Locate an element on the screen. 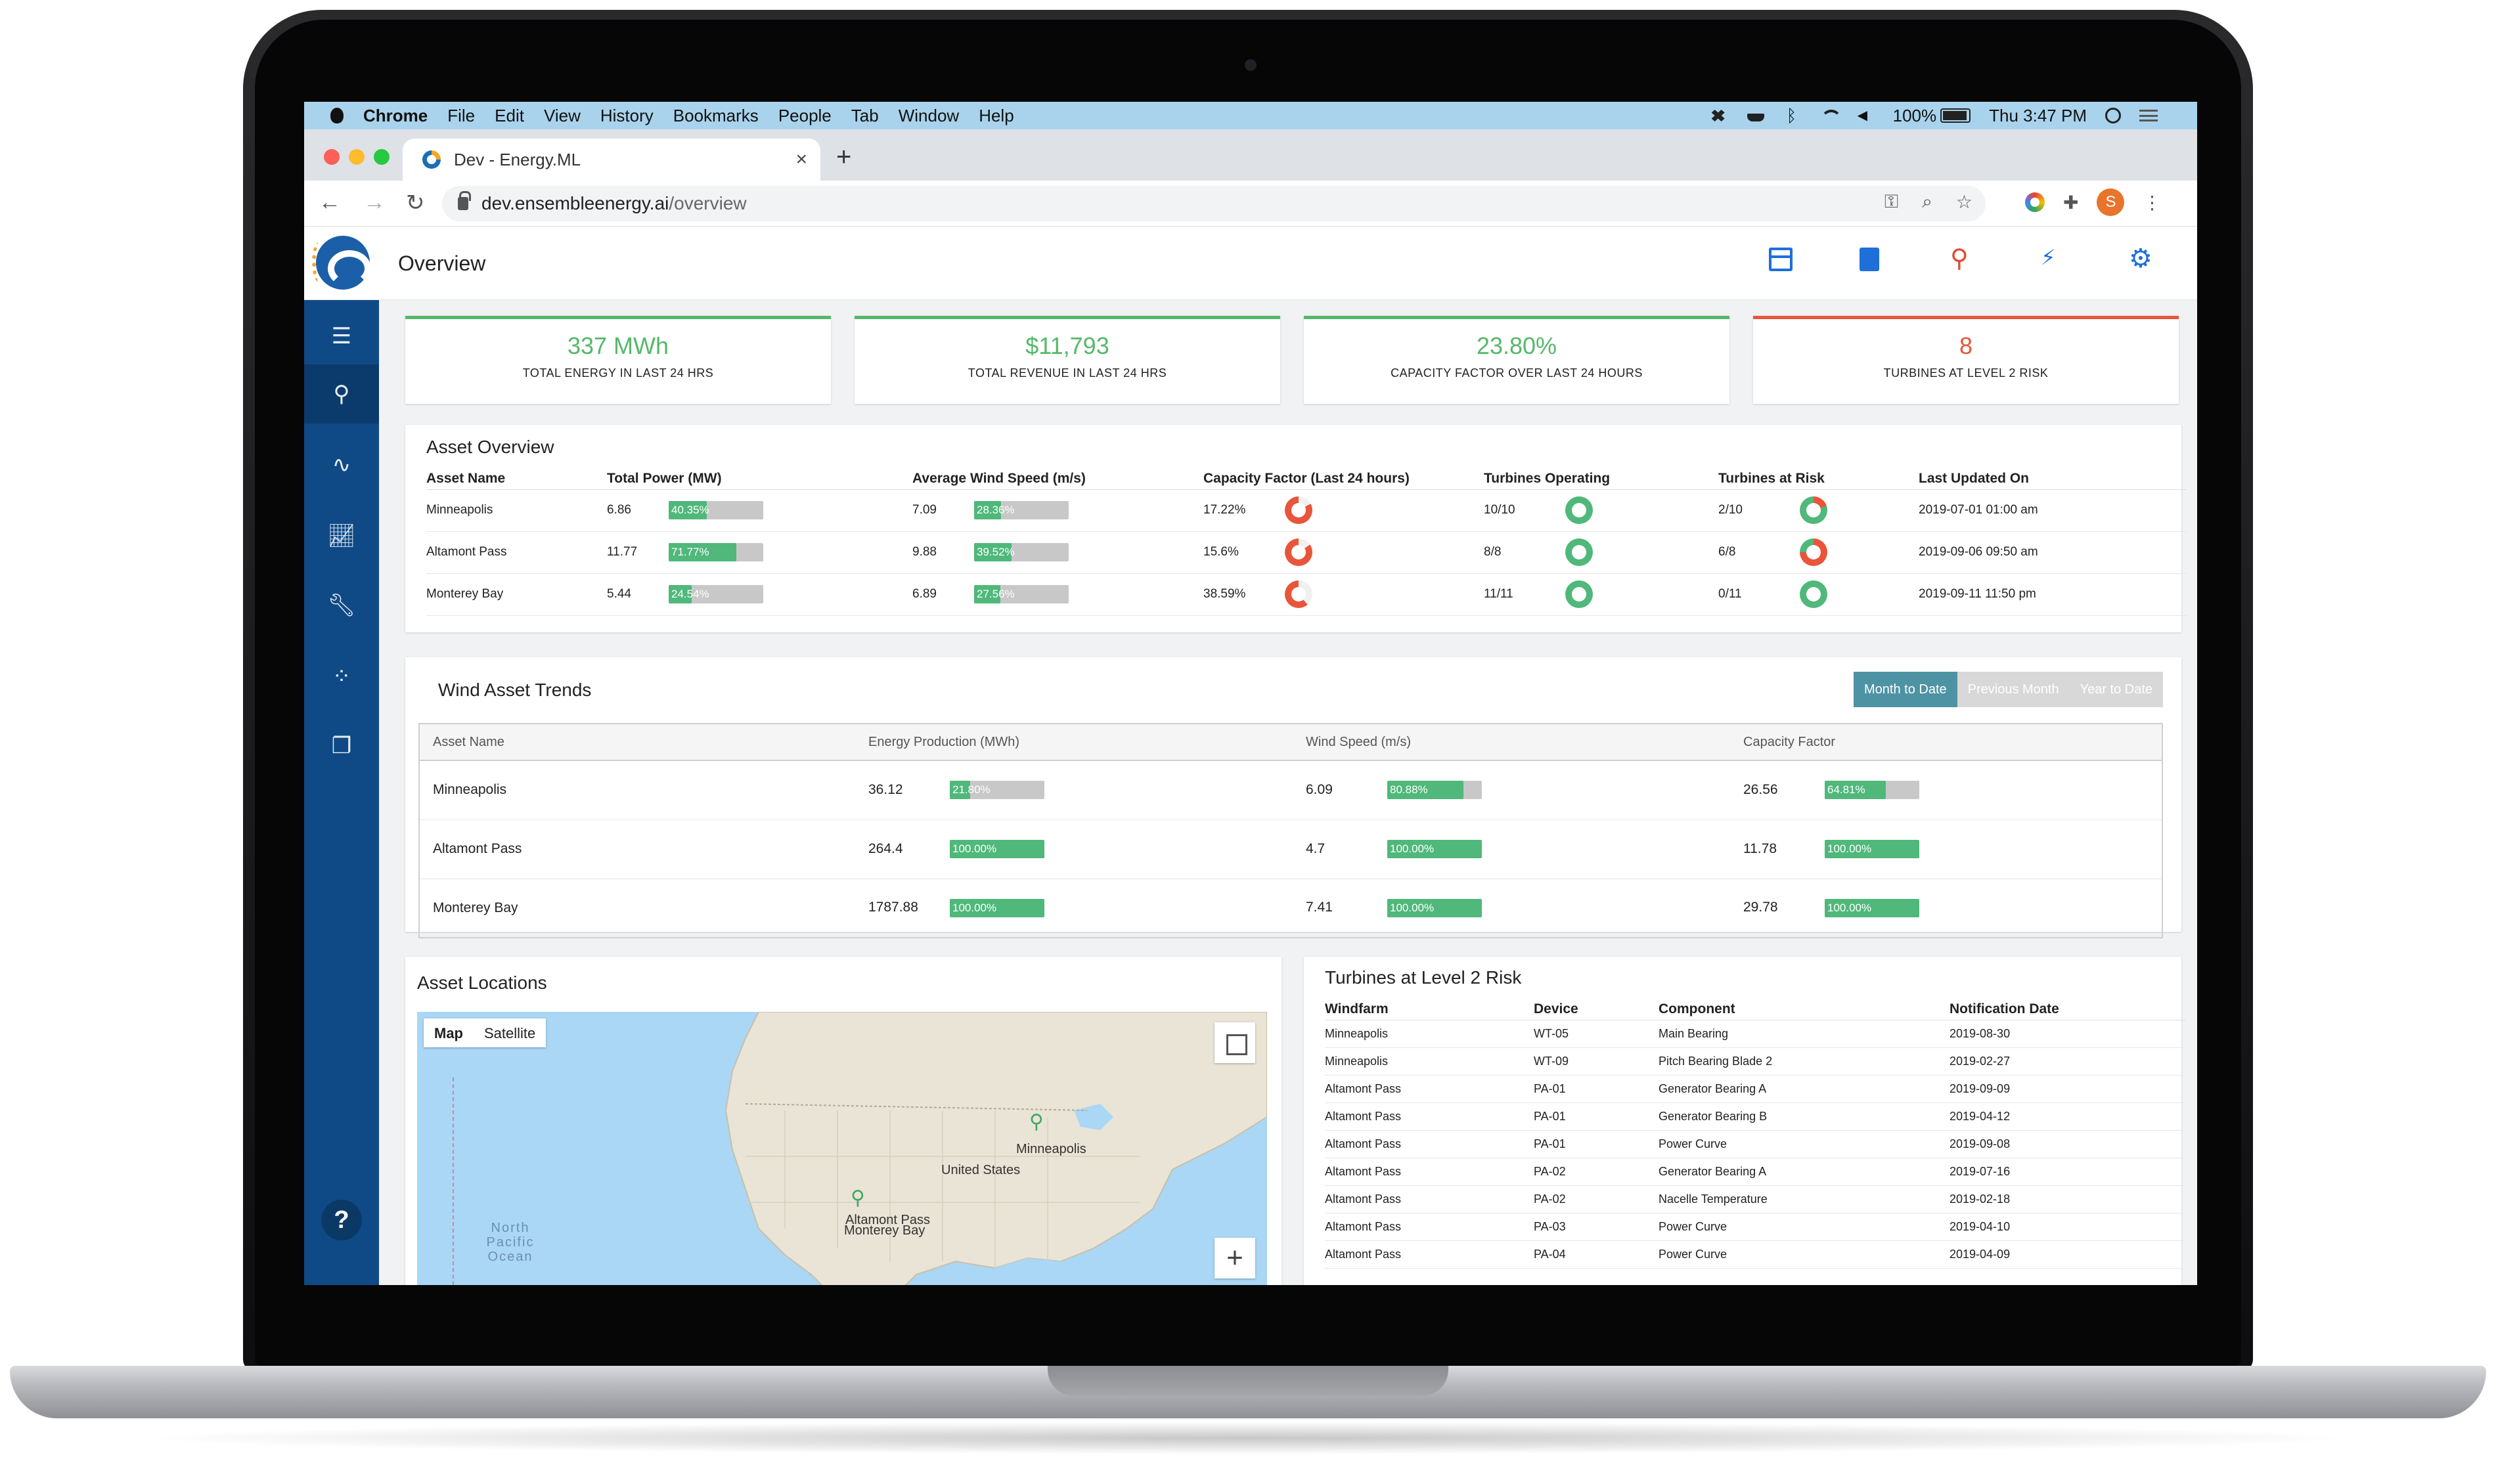 Image resolution: width=2496 pixels, height=1484 pixels. turbine-marker-altamont: ⚲ is located at coordinates (858, 1198).